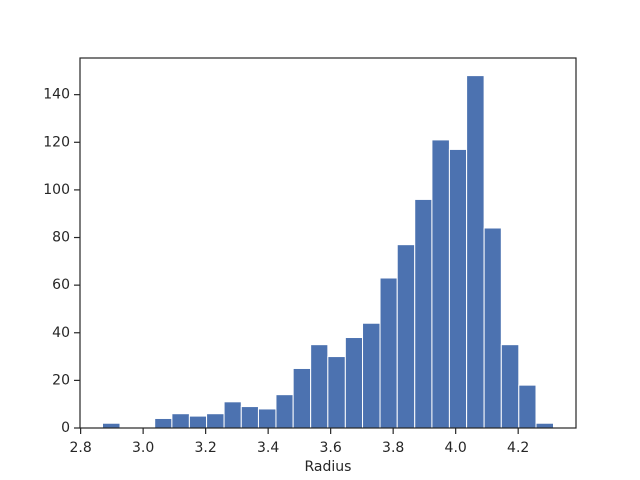  What do you see at coordinates (61, 380) in the screenshot?
I see `y-tick-label: 20` at bounding box center [61, 380].